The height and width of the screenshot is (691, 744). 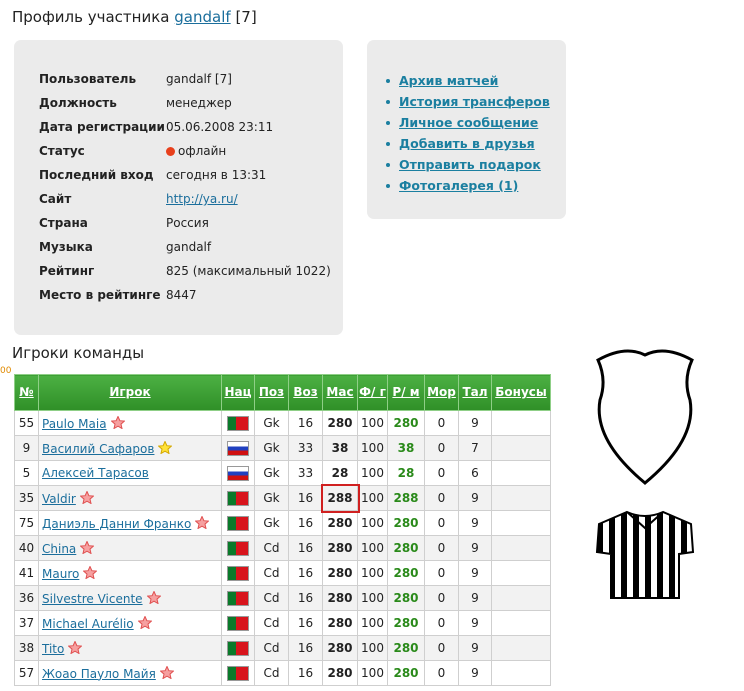 I want to click on talent: 9, so click(x=475, y=523).